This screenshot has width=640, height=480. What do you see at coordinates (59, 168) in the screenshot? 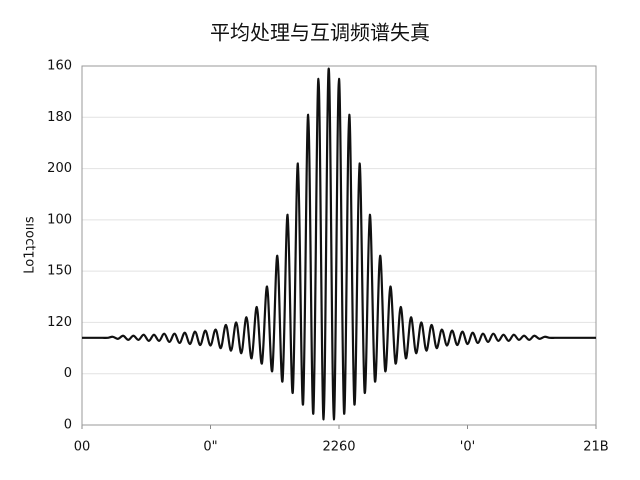
I see `y-tick-label: 200` at bounding box center [59, 168].